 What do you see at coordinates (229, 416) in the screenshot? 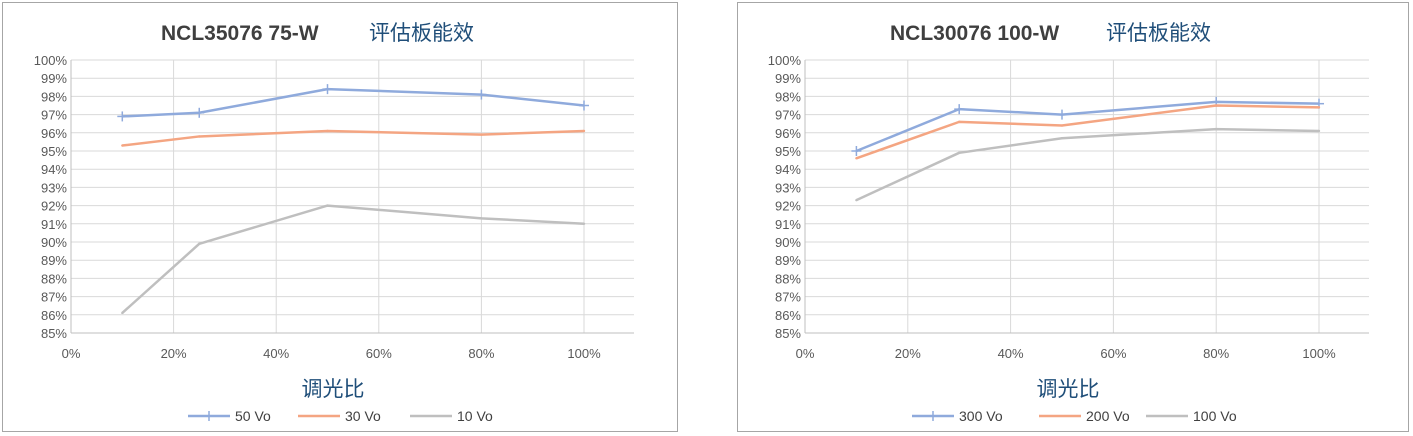
I see `legend-entry: 50 Vo` at bounding box center [229, 416].